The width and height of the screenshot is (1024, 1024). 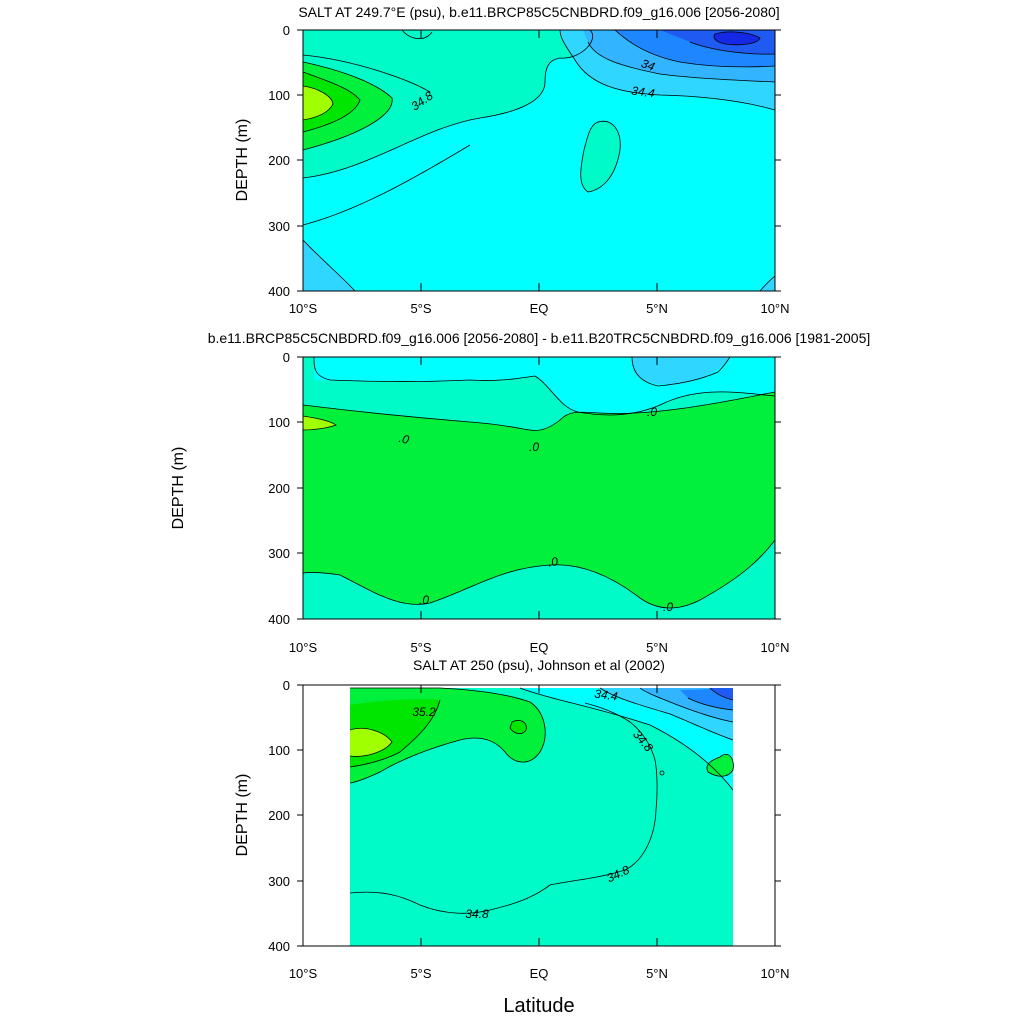 What do you see at coordinates (279, 553) in the screenshot?
I see `p2-ytick-label-3: 300` at bounding box center [279, 553].